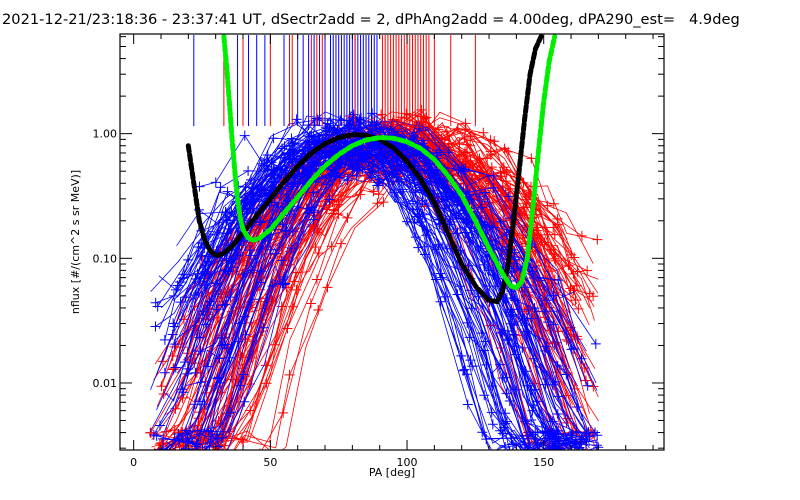 The image size is (800, 500). I want to click on x-tick-label: 100, so click(407, 462).